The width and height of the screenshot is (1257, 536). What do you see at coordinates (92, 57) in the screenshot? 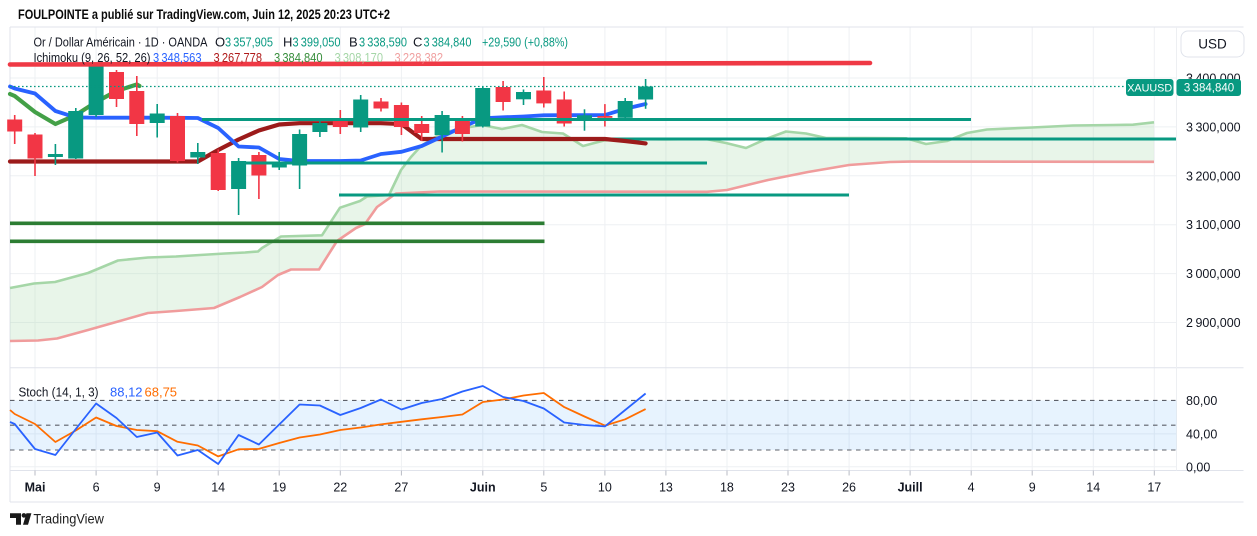
I see `svg-text: Ichimoku (9, 26, 52, 26)` at bounding box center [92, 57].